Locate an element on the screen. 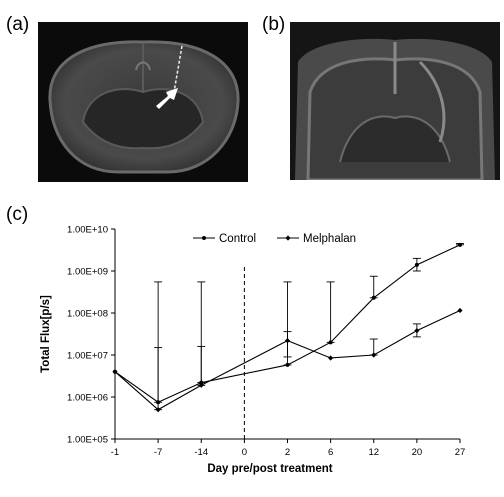  panel-label-c: (c) is located at coordinates (17, 214).